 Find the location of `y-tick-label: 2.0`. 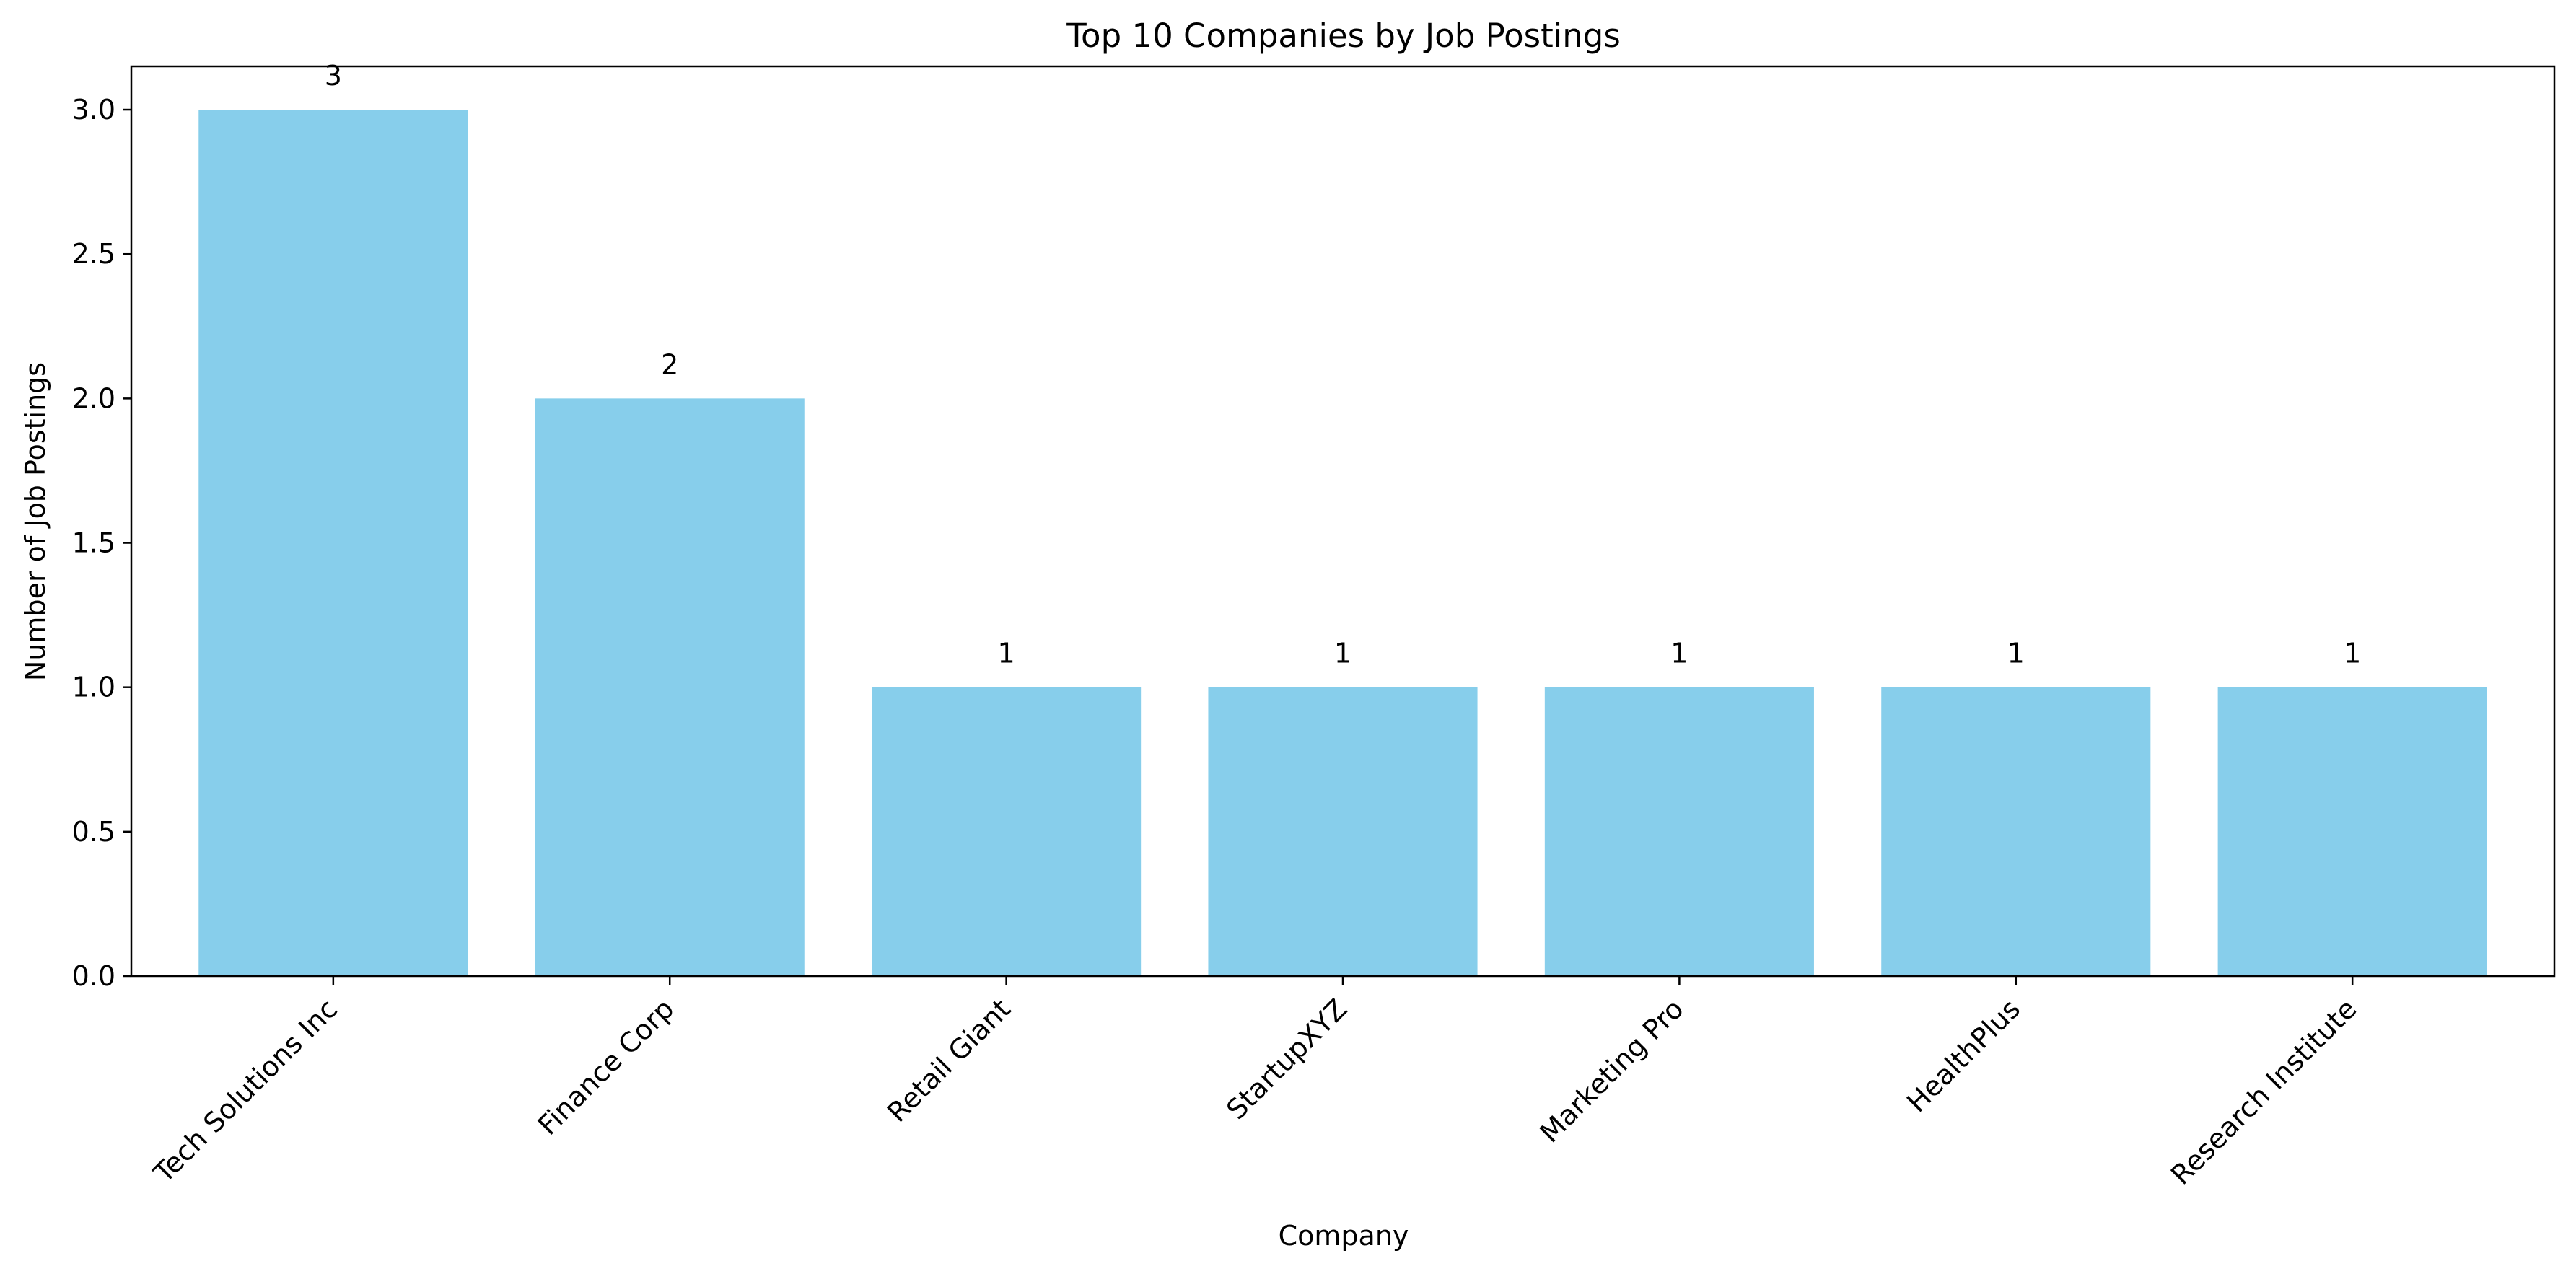

y-tick-label: 2.0 is located at coordinates (93, 398).